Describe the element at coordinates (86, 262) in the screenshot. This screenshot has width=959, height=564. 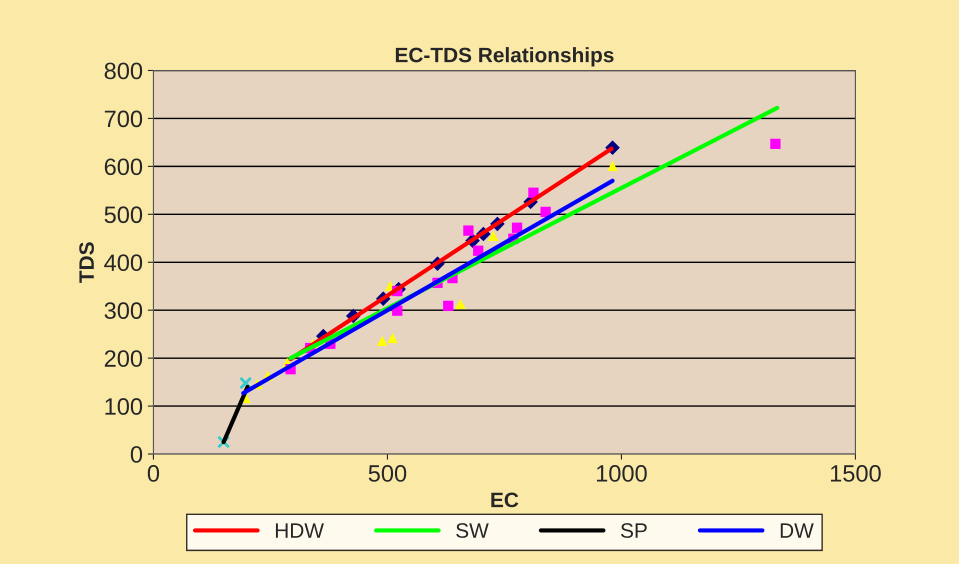
I see `y-axis-title: TDS` at that location.